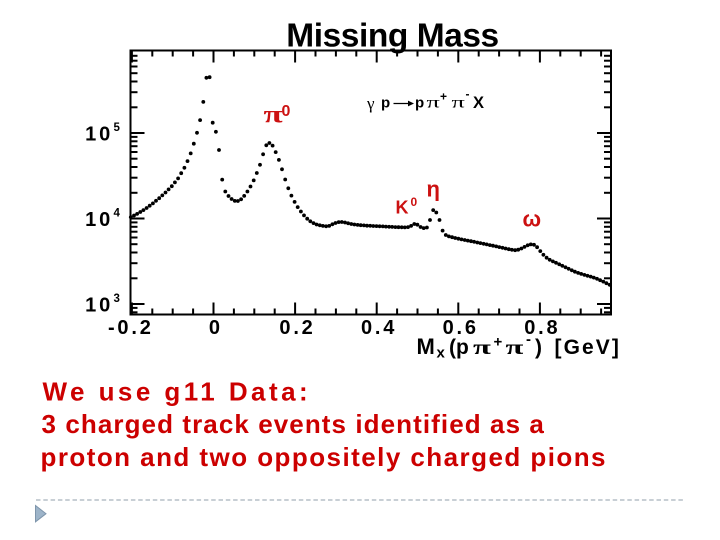  I want to click on svg-text: 0.8, so click(542, 328).